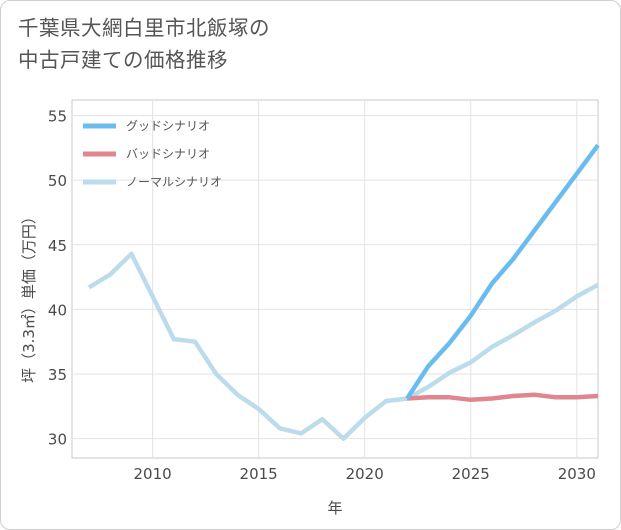 This screenshot has height=530, width=621. Describe the element at coordinates (144, 28) in the screenshot. I see `chart-title-line1: 千葉県大網白里市北飯塚の` at that location.